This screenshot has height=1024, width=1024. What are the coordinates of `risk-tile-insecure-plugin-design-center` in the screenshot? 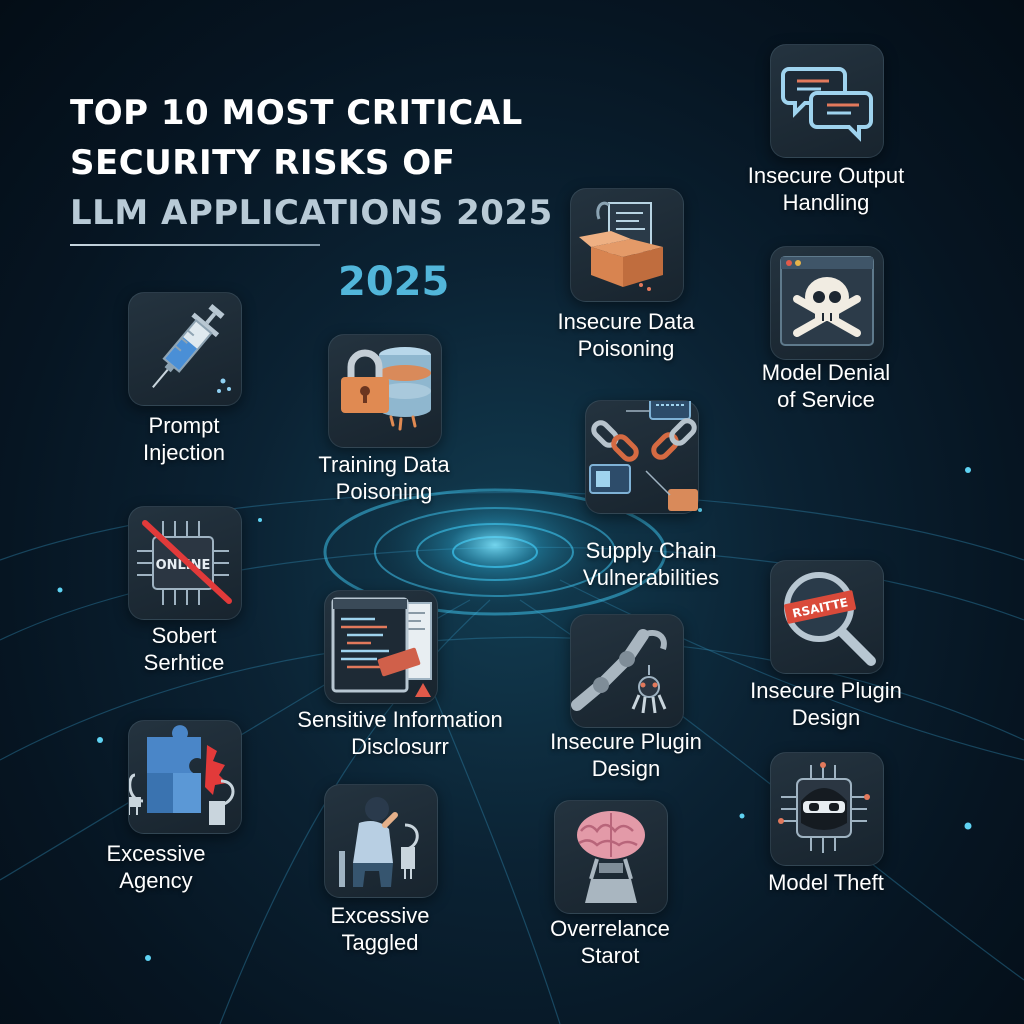 It's located at (627, 671).